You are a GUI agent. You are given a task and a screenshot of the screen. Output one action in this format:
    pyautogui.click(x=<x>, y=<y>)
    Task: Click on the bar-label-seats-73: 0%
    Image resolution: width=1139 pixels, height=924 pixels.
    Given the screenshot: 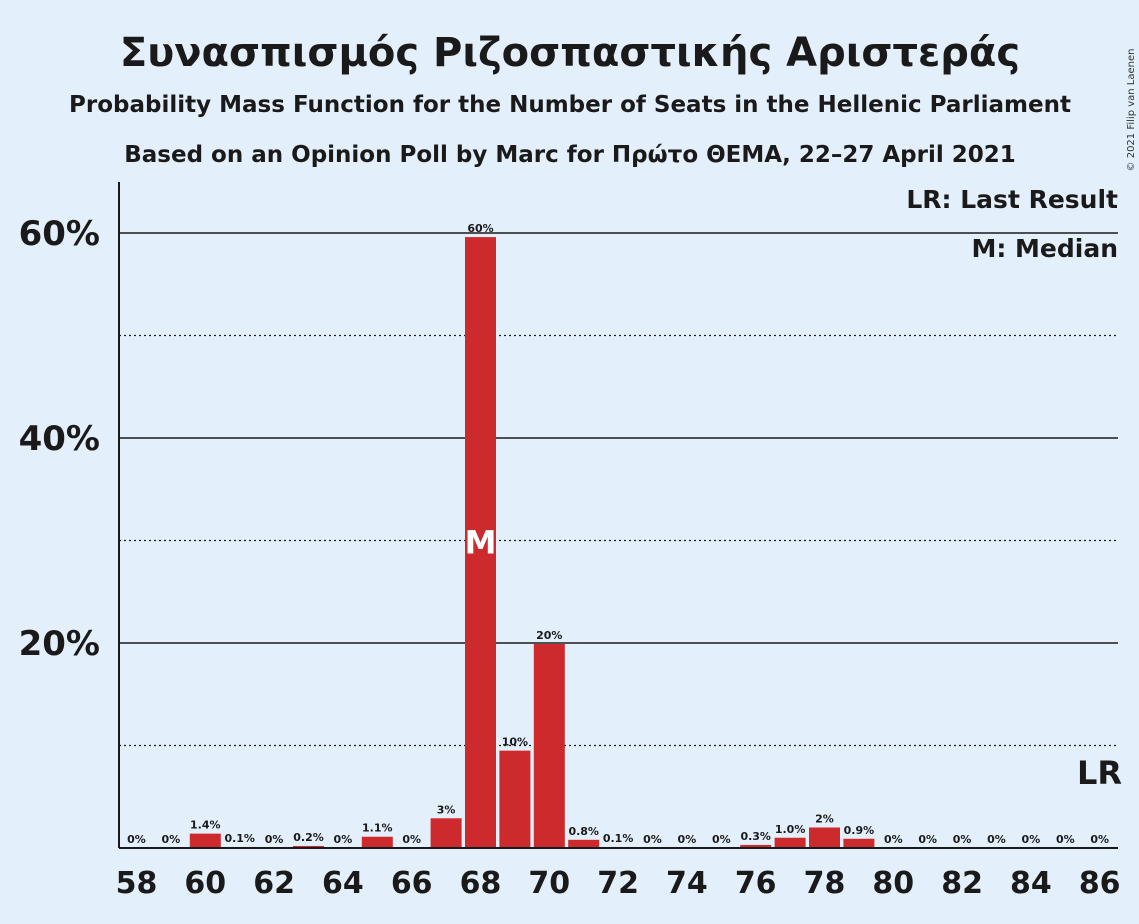 What is the action you would take?
    pyautogui.click(x=652, y=839)
    